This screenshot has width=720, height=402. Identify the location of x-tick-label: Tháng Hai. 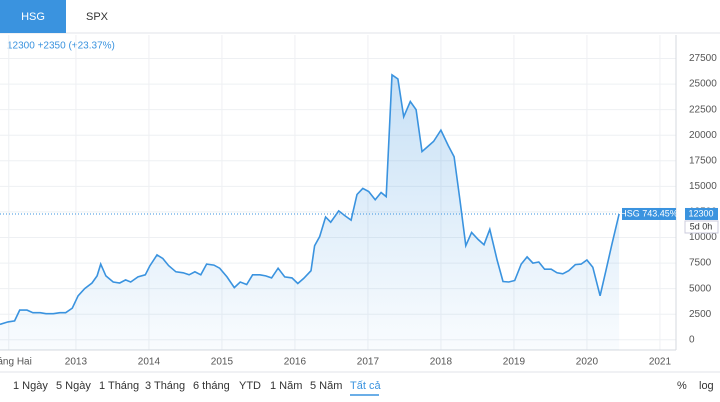
(16, 362).